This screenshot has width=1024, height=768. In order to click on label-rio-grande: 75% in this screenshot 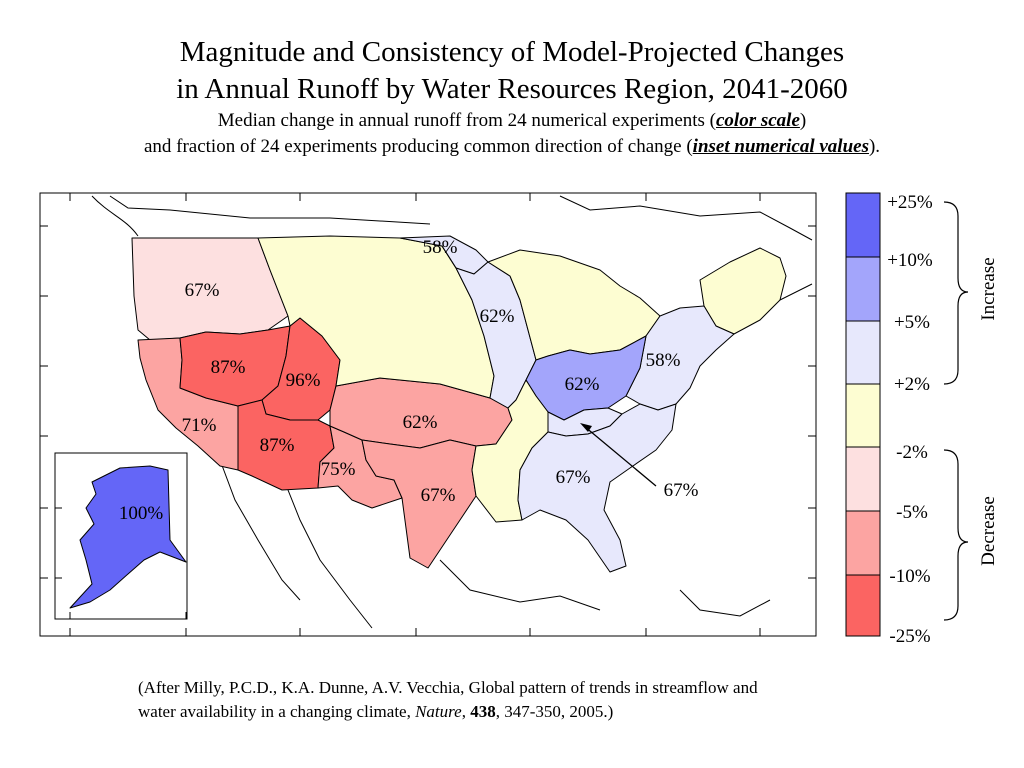, I will do `click(338, 469)`.